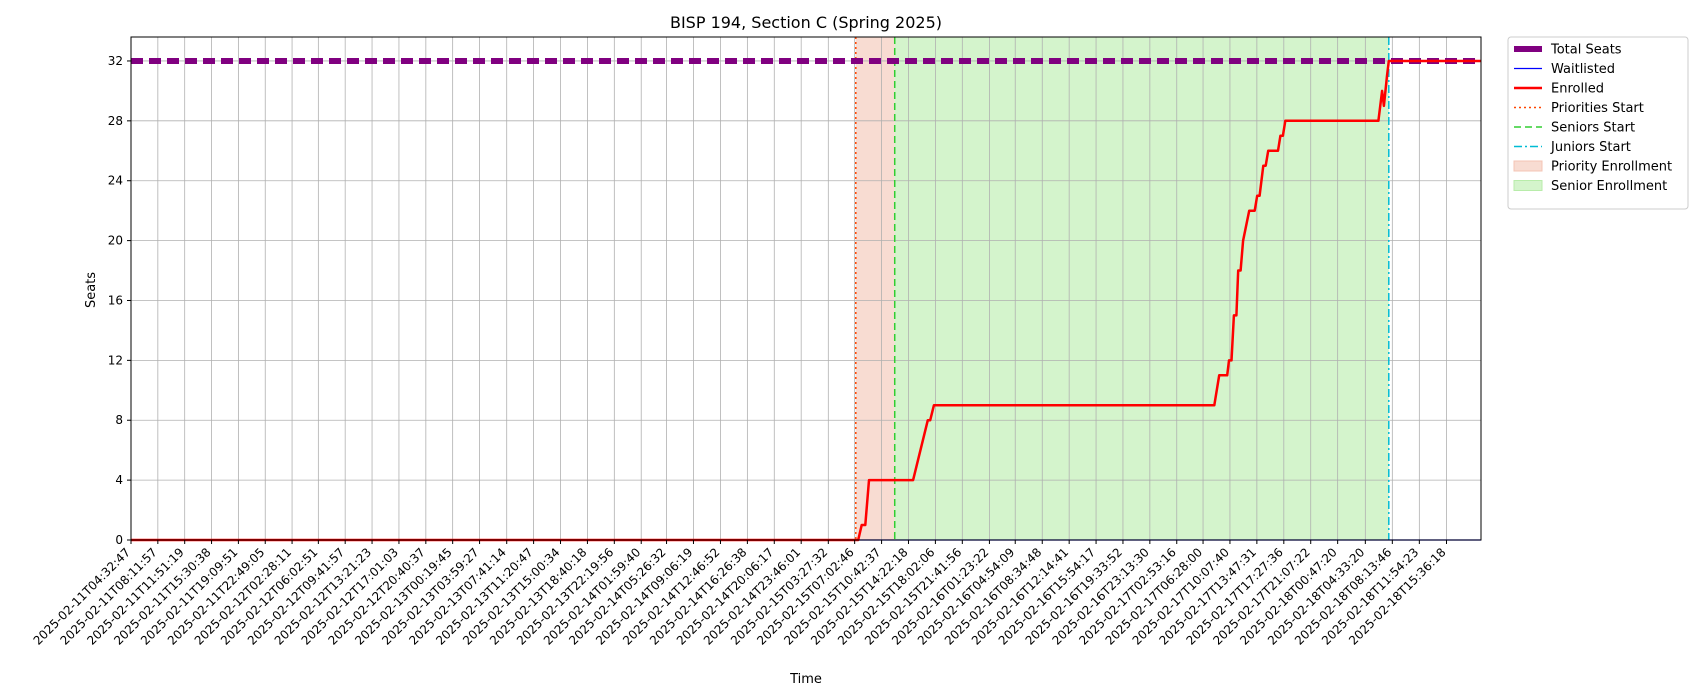  I want to click on y-tick-label: 24, so click(115, 181).